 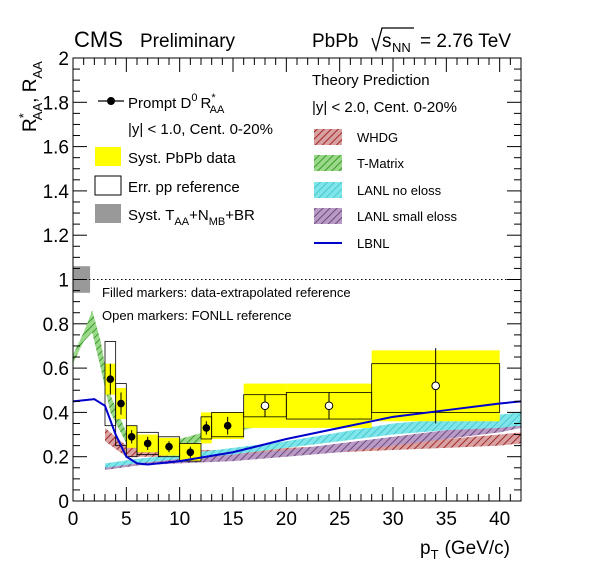 I want to click on y-tick-label: 1, so click(x=63, y=281).